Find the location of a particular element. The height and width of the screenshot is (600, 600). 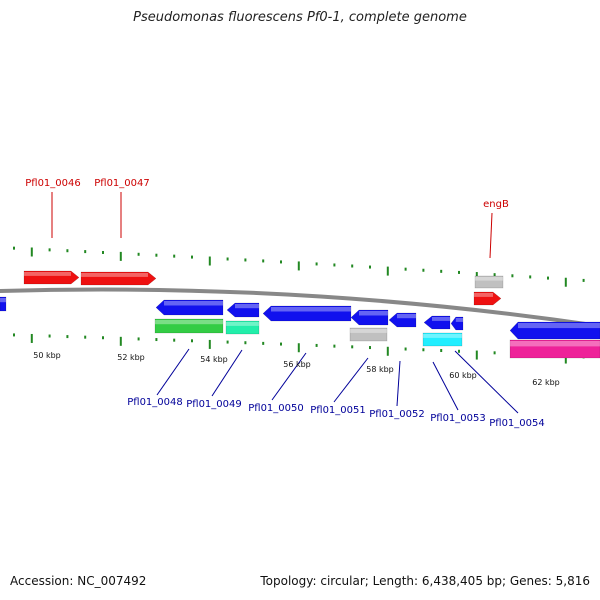

feature-engb-grey-shape is located at coordinates (489, 282).